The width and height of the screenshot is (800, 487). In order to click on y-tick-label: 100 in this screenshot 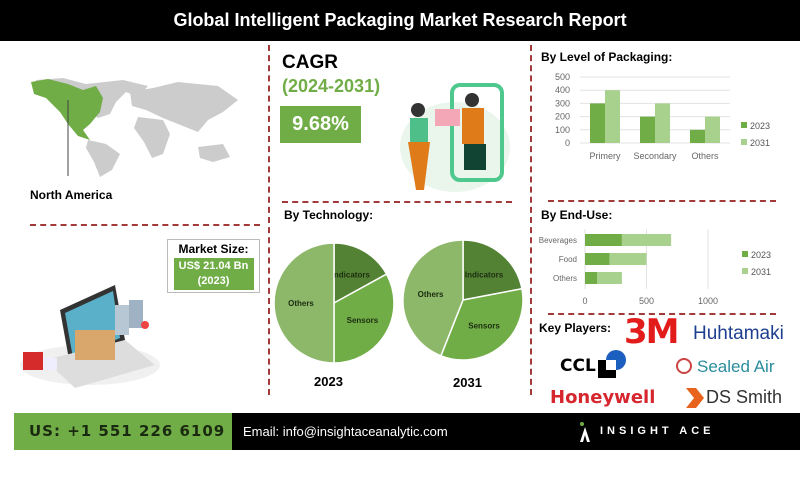, I will do `click(562, 130)`.